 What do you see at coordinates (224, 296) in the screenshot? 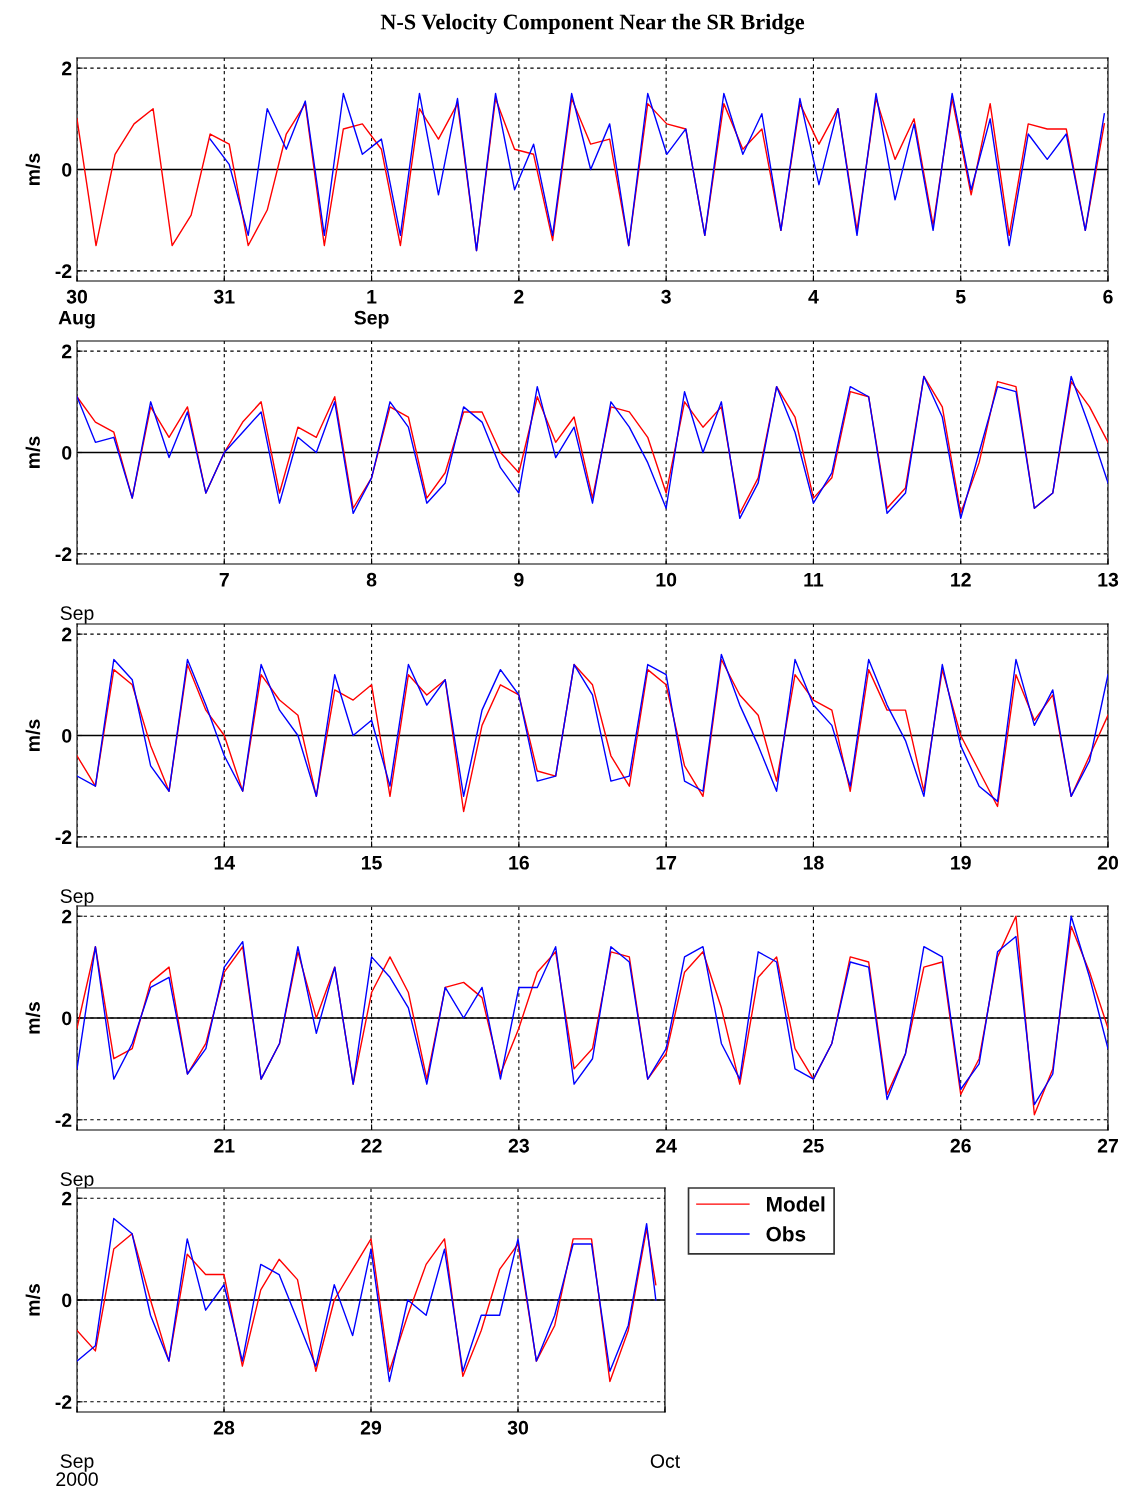
I see `x-tick-label: 31` at bounding box center [224, 296].